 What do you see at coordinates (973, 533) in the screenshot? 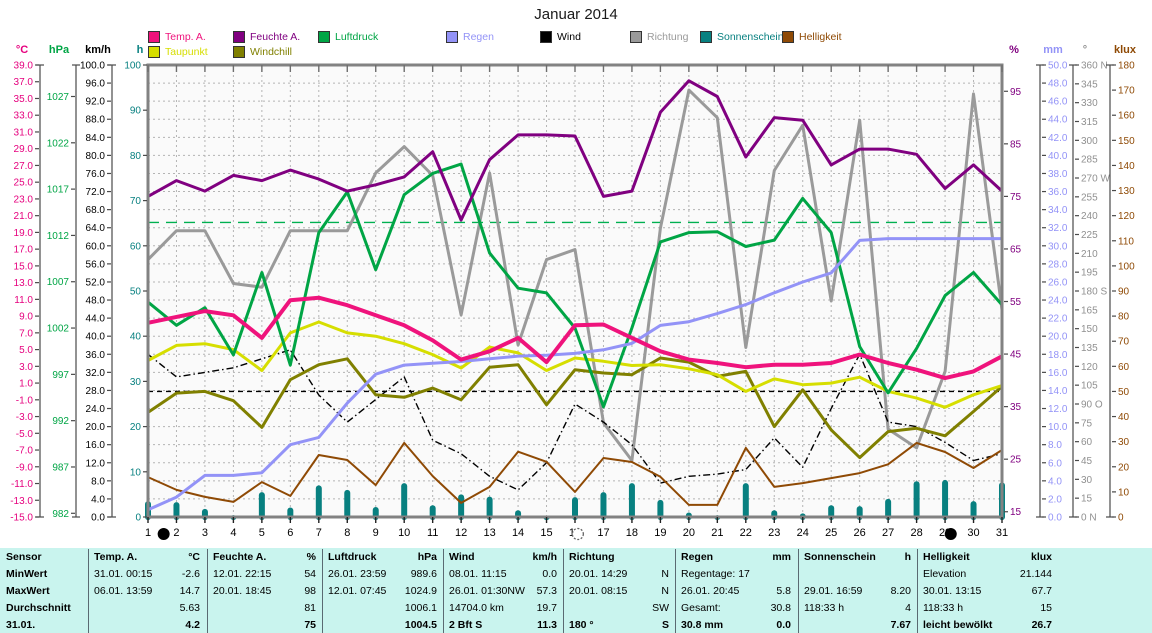
I see `x-day-label: 30` at bounding box center [973, 533].